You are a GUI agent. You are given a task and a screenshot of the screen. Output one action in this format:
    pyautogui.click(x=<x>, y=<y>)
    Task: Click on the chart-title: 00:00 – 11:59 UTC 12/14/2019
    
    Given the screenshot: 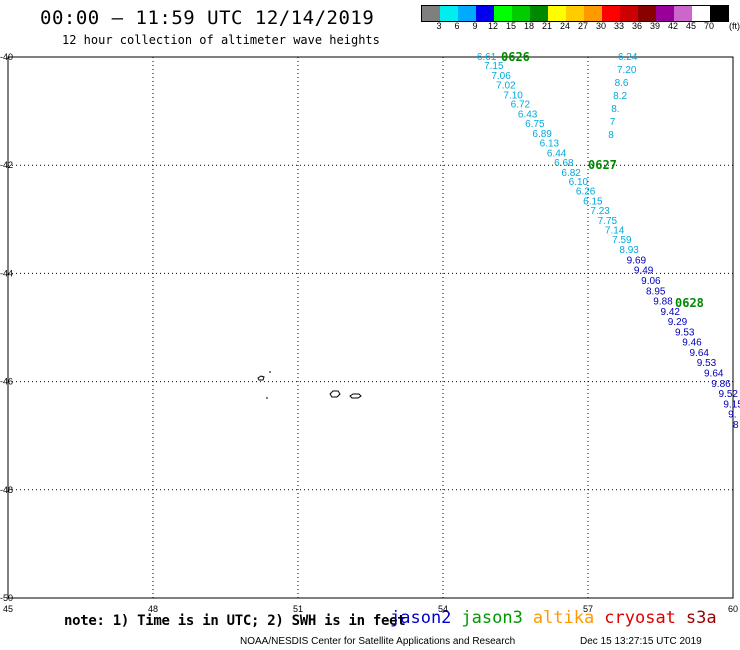 What is the action you would take?
    pyautogui.click(x=207, y=18)
    